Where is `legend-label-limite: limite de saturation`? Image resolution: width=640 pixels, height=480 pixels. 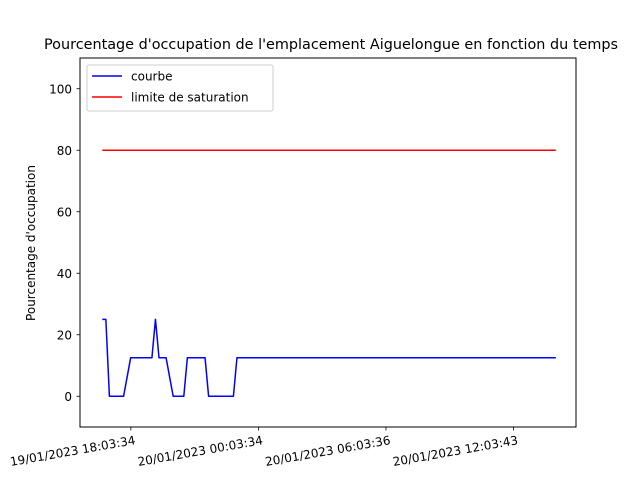
legend-label-limite: limite de saturation is located at coordinates (190, 98).